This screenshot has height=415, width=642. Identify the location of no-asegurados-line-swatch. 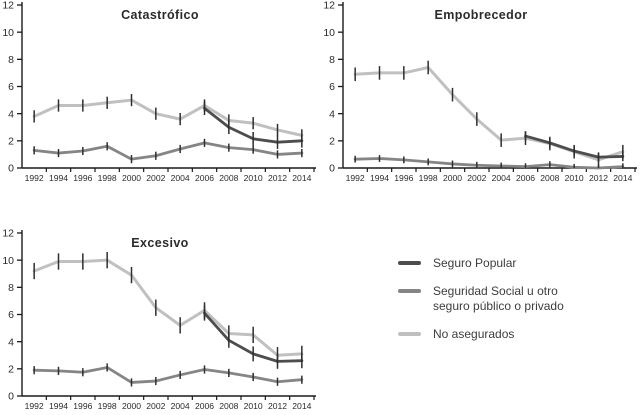
(409, 333).